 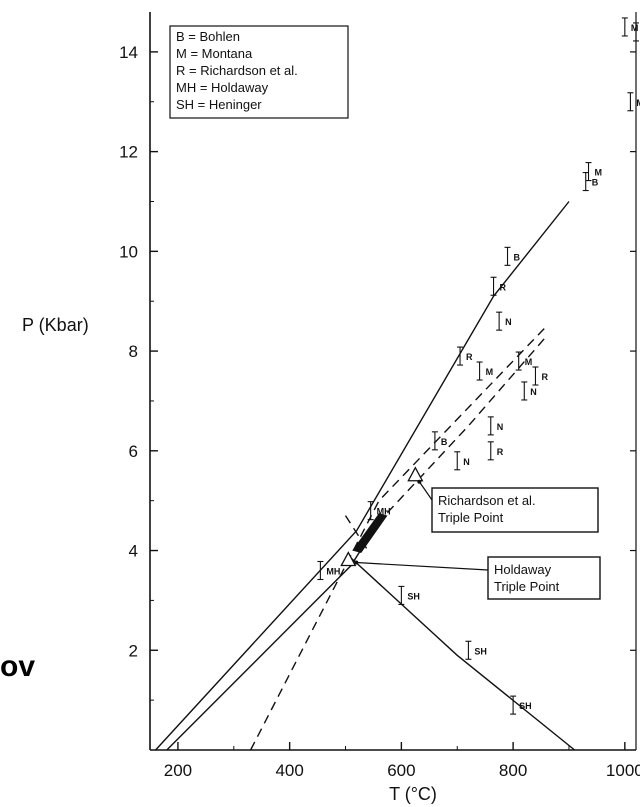 What do you see at coordinates (370, 533) in the screenshot?
I see `overlap-band` at bounding box center [370, 533].